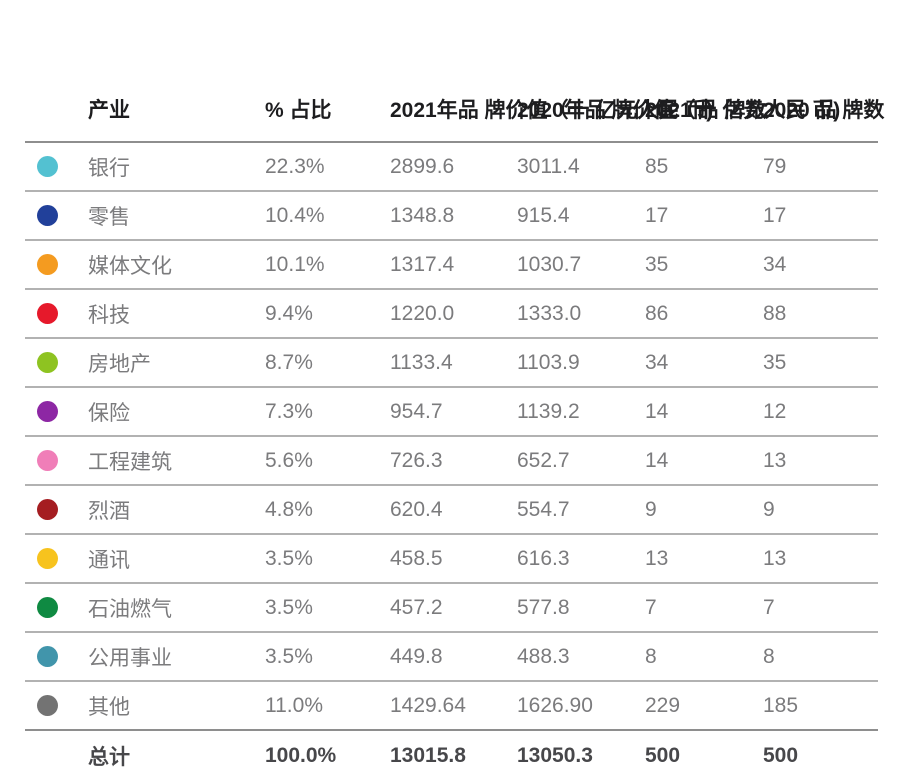  I want to click on total-brand-count-2020: 500, so click(781, 755).